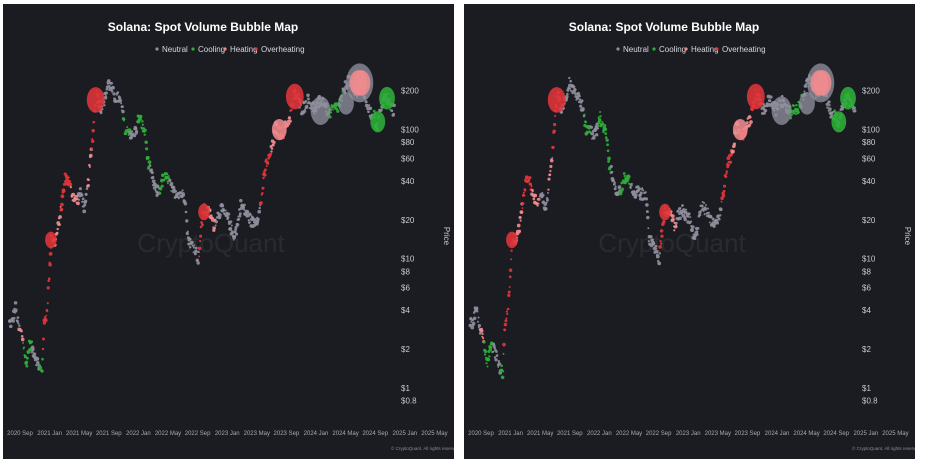  I want to click on x-tick-label: 2025 Jan, so click(865, 434).